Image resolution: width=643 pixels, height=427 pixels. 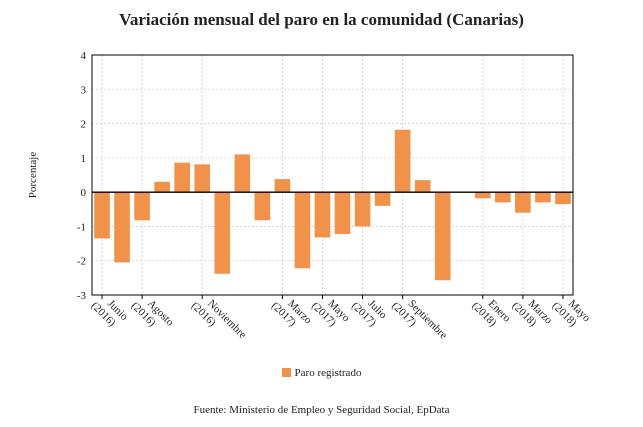 What do you see at coordinates (291, 314) in the screenshot?
I see `x-tick-label-group: Marzo(2017)` at bounding box center [291, 314].